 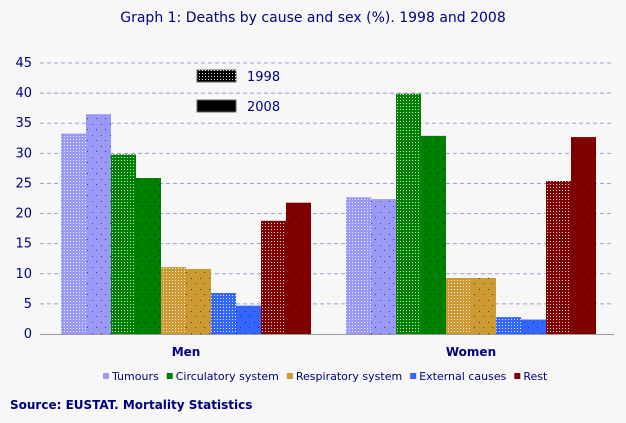 I want to click on source-note: Source: EUSTAT. Mortality Statistics, so click(x=131, y=405).